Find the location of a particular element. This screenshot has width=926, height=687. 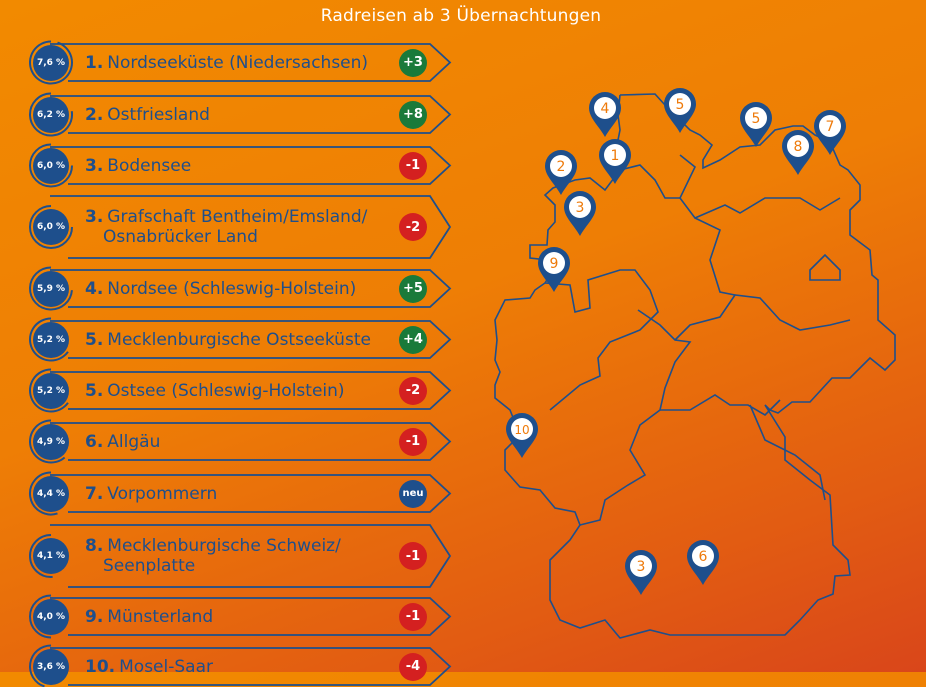

region-name-line: Bodensee is located at coordinates (149, 165).